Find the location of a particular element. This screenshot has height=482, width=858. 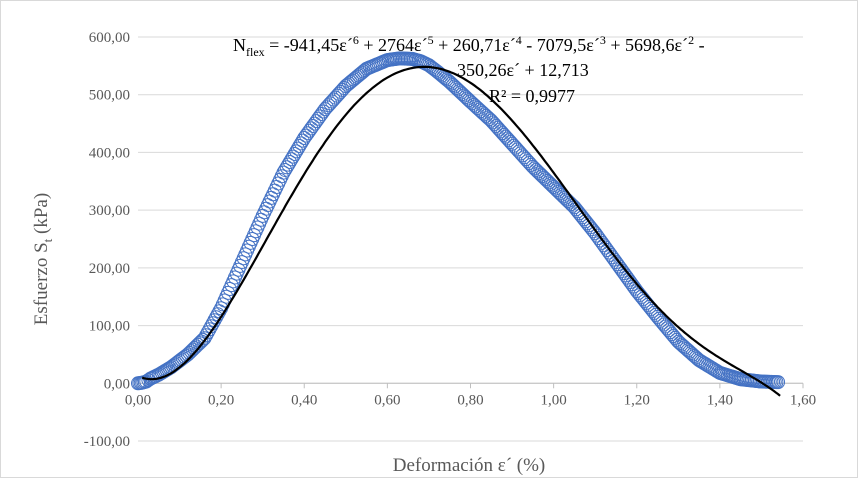

trendline-equation-line2: 350,26ε´ + 12,713 is located at coordinates (523, 70).